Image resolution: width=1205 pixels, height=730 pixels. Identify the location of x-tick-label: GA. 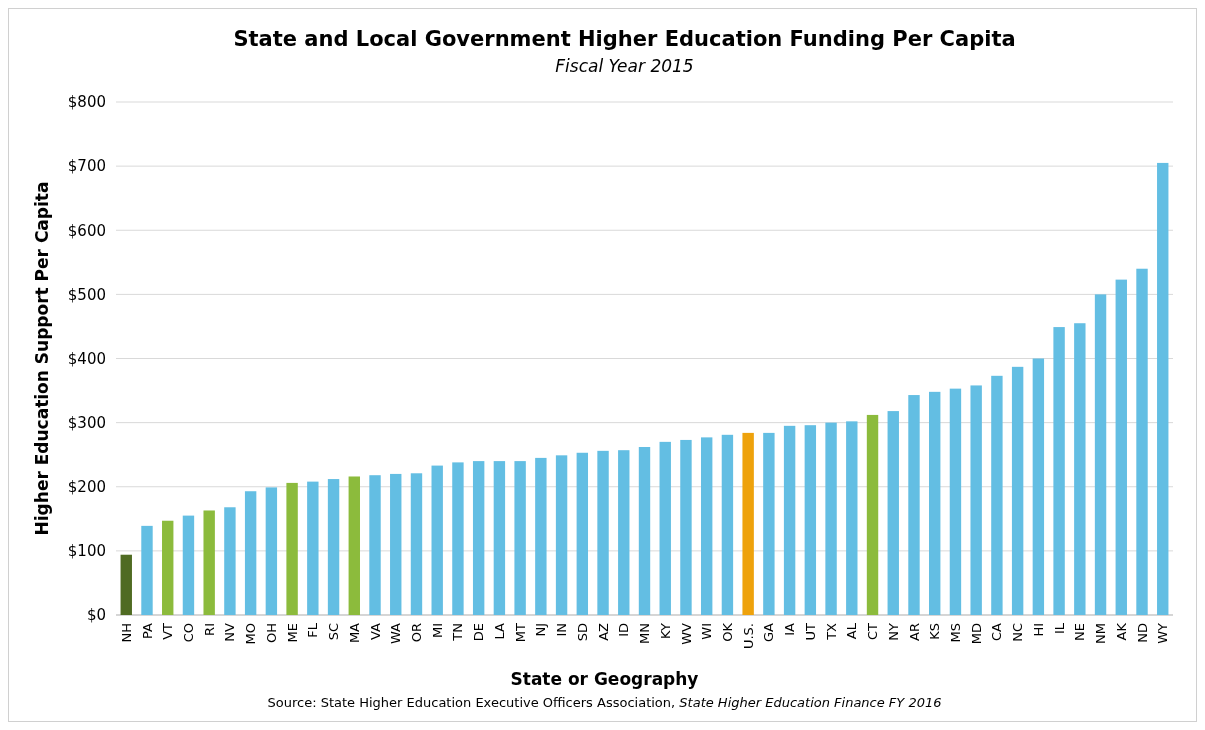
(769, 632).